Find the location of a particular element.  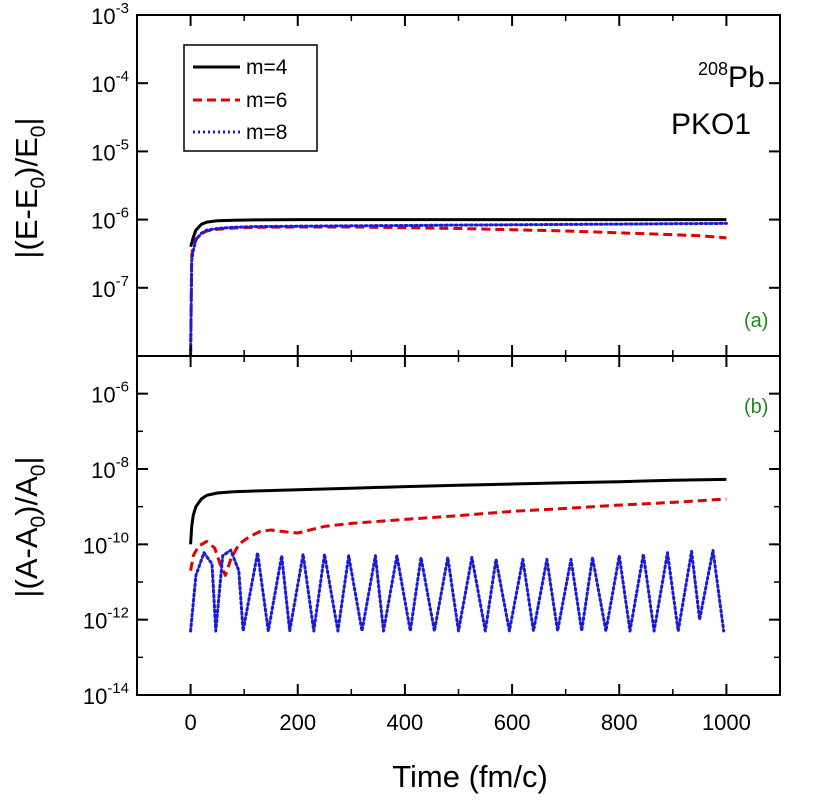

panel-a-series is located at coordinates (458, 288).